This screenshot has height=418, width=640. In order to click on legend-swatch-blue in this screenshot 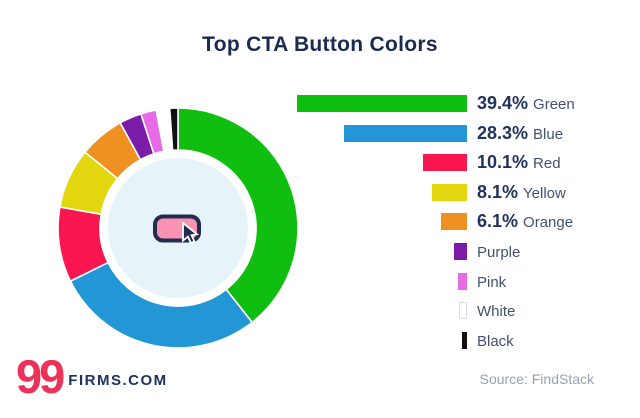, I will do `click(405, 133)`.